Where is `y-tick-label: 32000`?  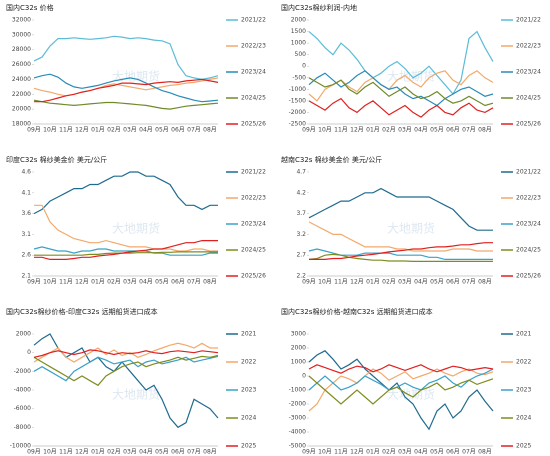 y-tick-label: 32000 is located at coordinates (21, 20).